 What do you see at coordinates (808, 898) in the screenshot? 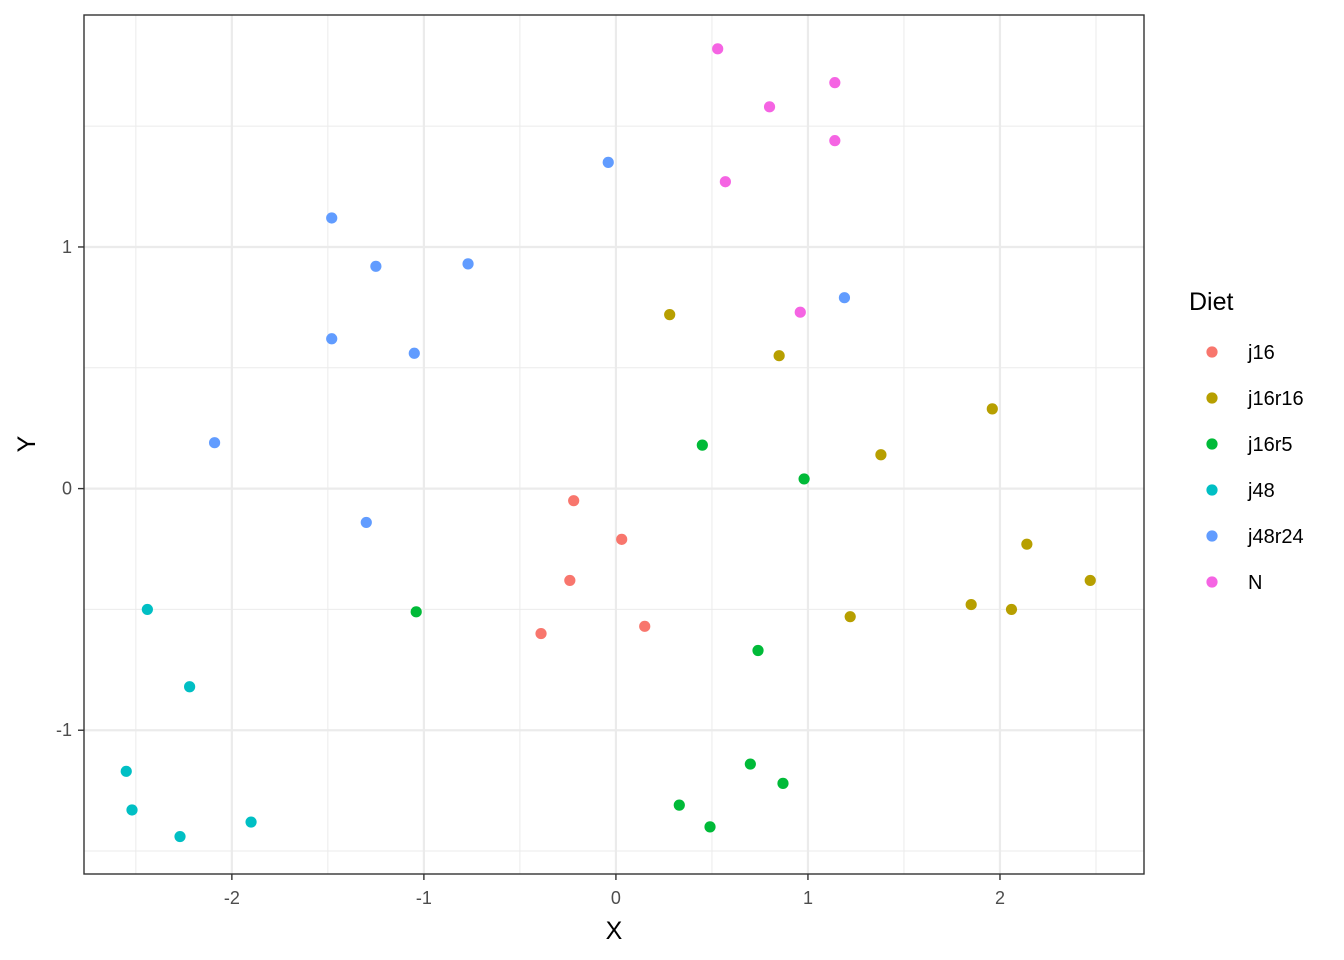
I see `x-tick-label: 1` at bounding box center [808, 898].